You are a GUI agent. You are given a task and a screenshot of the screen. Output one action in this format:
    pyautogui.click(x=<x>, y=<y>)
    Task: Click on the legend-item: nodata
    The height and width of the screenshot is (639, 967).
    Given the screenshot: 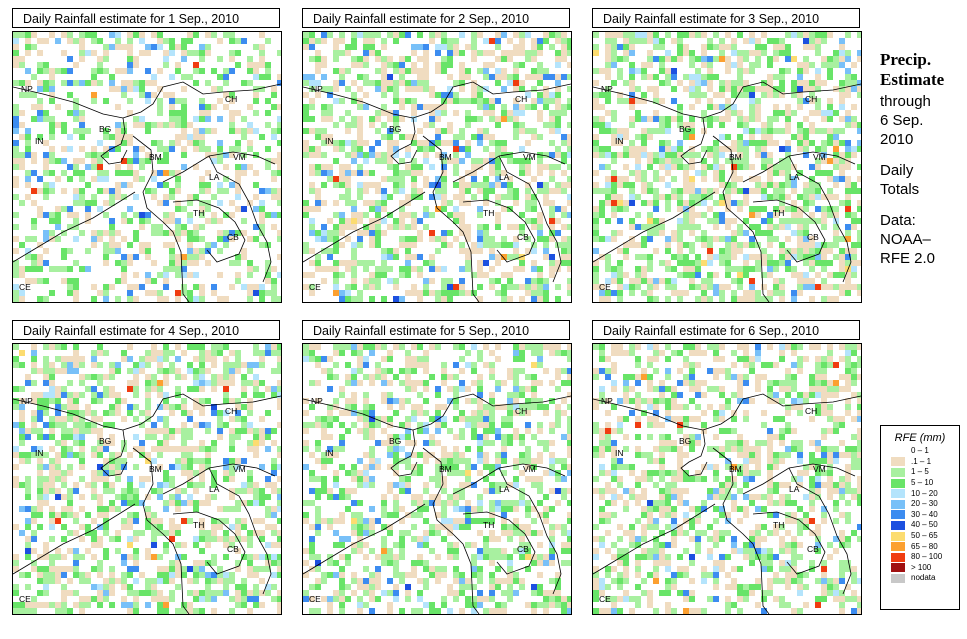 What is the action you would take?
    pyautogui.click(x=920, y=578)
    